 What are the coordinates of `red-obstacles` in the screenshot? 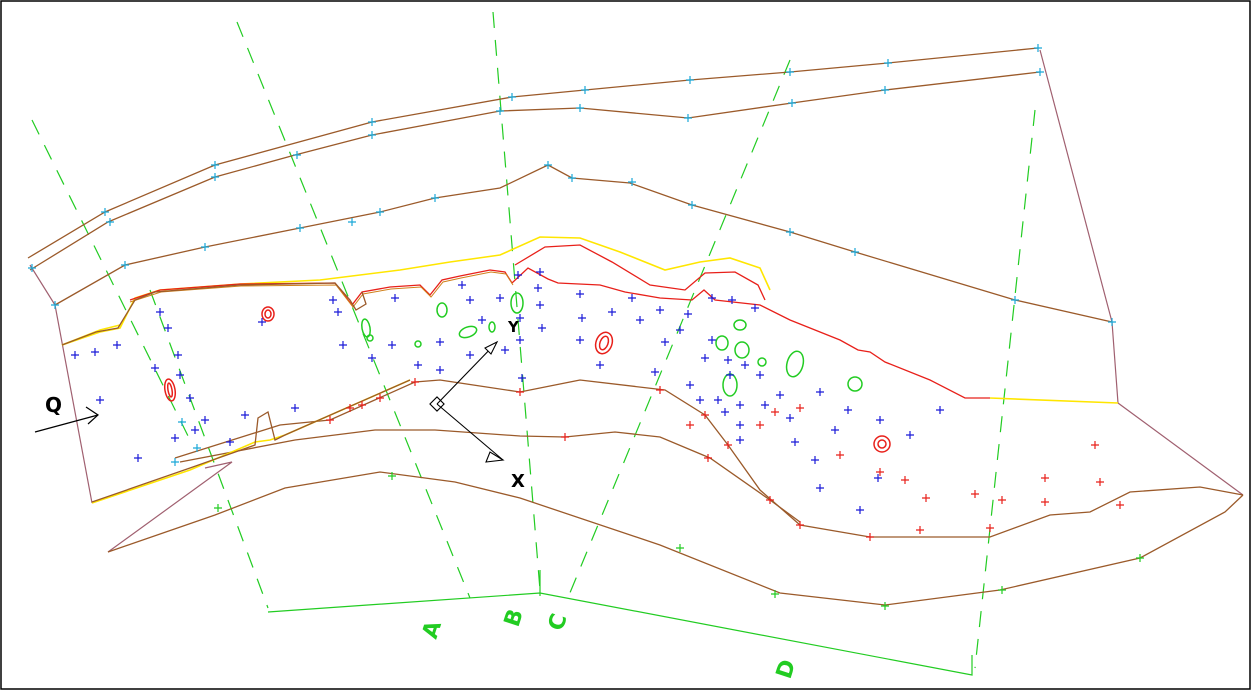 It's located at (527, 379).